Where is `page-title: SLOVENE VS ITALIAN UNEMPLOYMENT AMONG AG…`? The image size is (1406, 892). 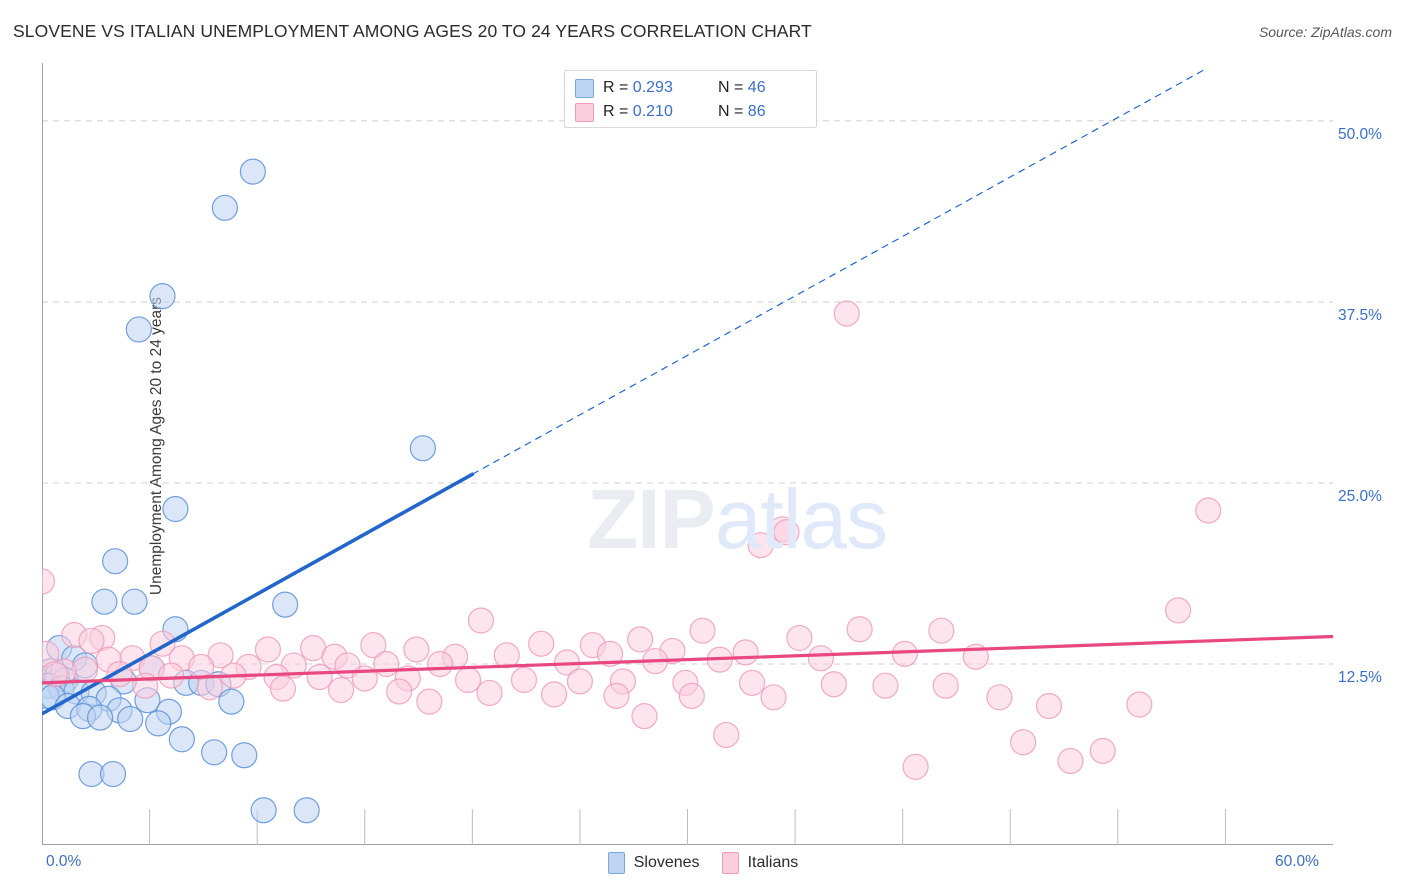 page-title: SLOVENE VS ITALIAN UNEMPLOYMENT AMONG AG… is located at coordinates (412, 31).